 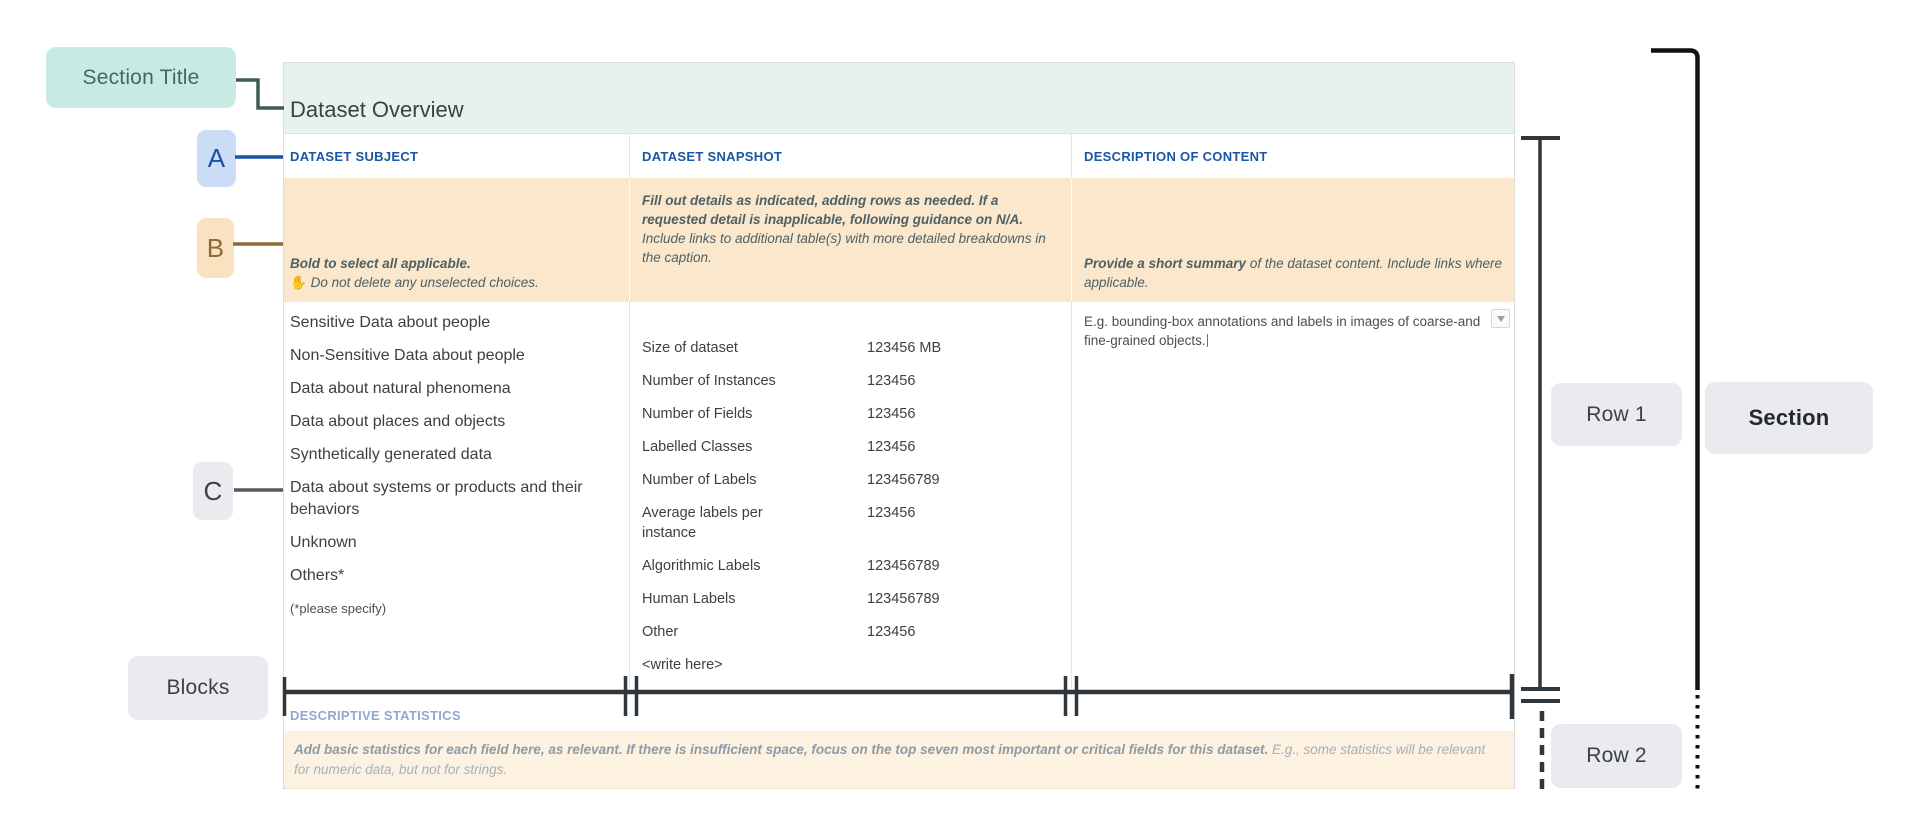 I want to click on subject-instruction-rest: Do not delete any unselected choices., so click(x=422, y=282).